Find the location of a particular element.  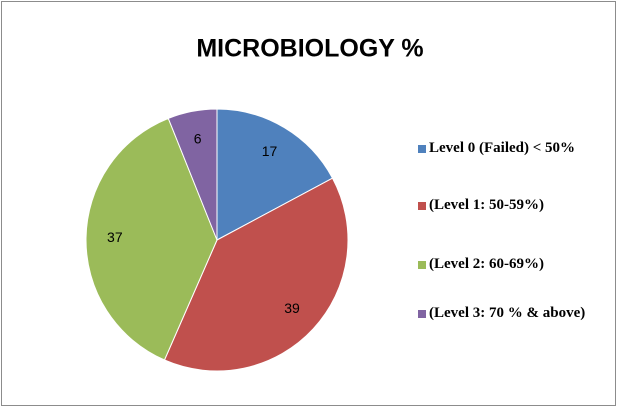

legend-item: (Level 1: 50-59%) is located at coordinates (510, 205).